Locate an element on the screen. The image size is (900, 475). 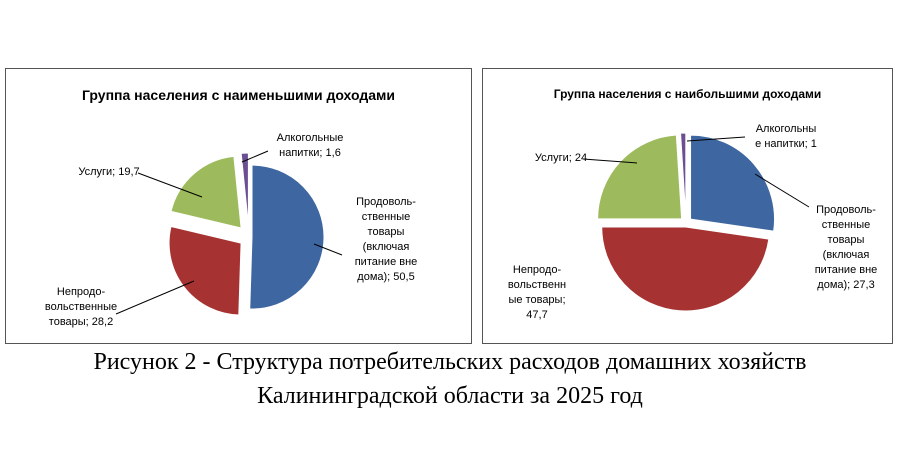
pie-chart-highest-income is located at coordinates (696, 222).